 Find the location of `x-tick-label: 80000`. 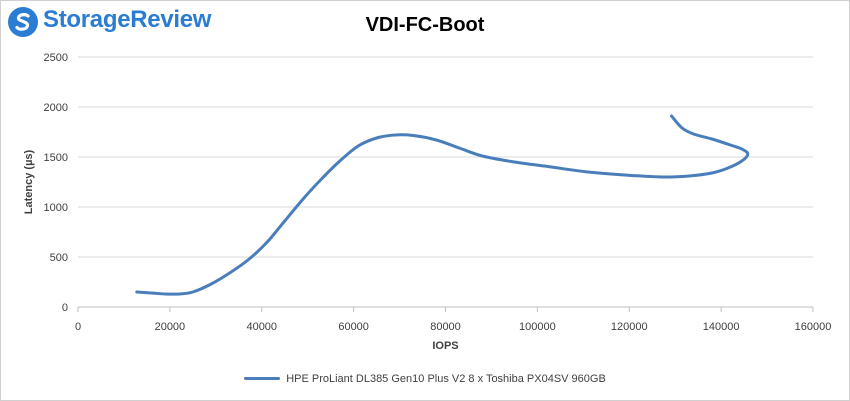

x-tick-label: 80000 is located at coordinates (445, 327).